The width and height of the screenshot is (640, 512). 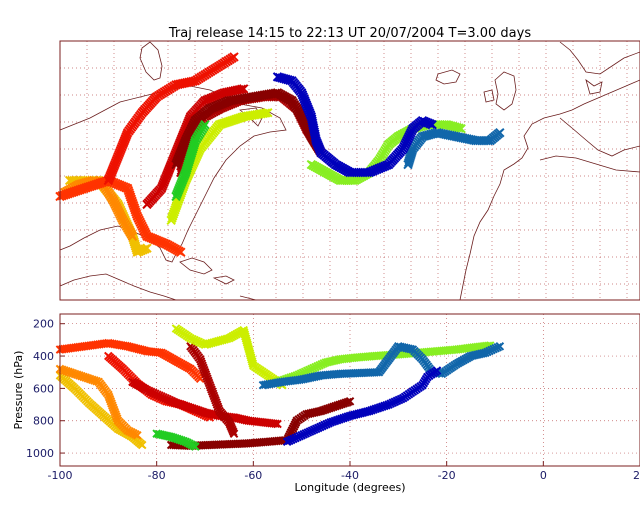 I want to click on x-tick-label: -100, so click(x=60, y=475).